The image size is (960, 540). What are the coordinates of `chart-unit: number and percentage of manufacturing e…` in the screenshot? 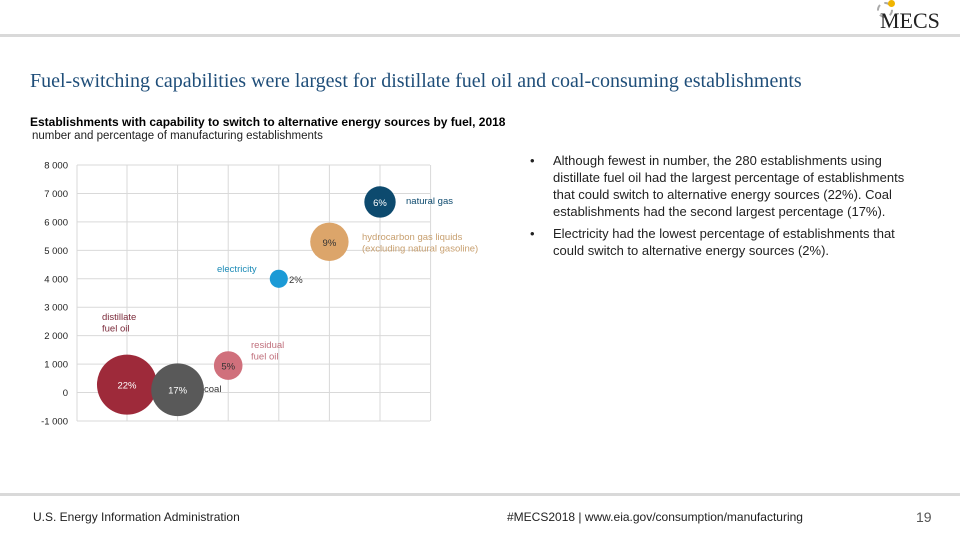 It's located at (177, 136).